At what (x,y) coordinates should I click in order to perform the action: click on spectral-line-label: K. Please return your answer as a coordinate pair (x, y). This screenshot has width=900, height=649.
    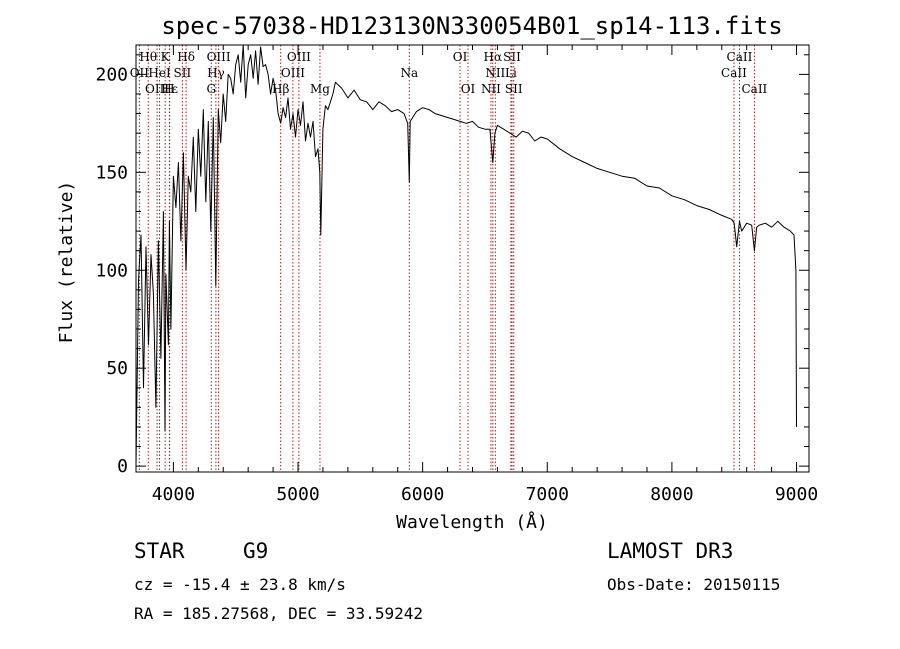
    Looking at the image, I should click on (166, 57).